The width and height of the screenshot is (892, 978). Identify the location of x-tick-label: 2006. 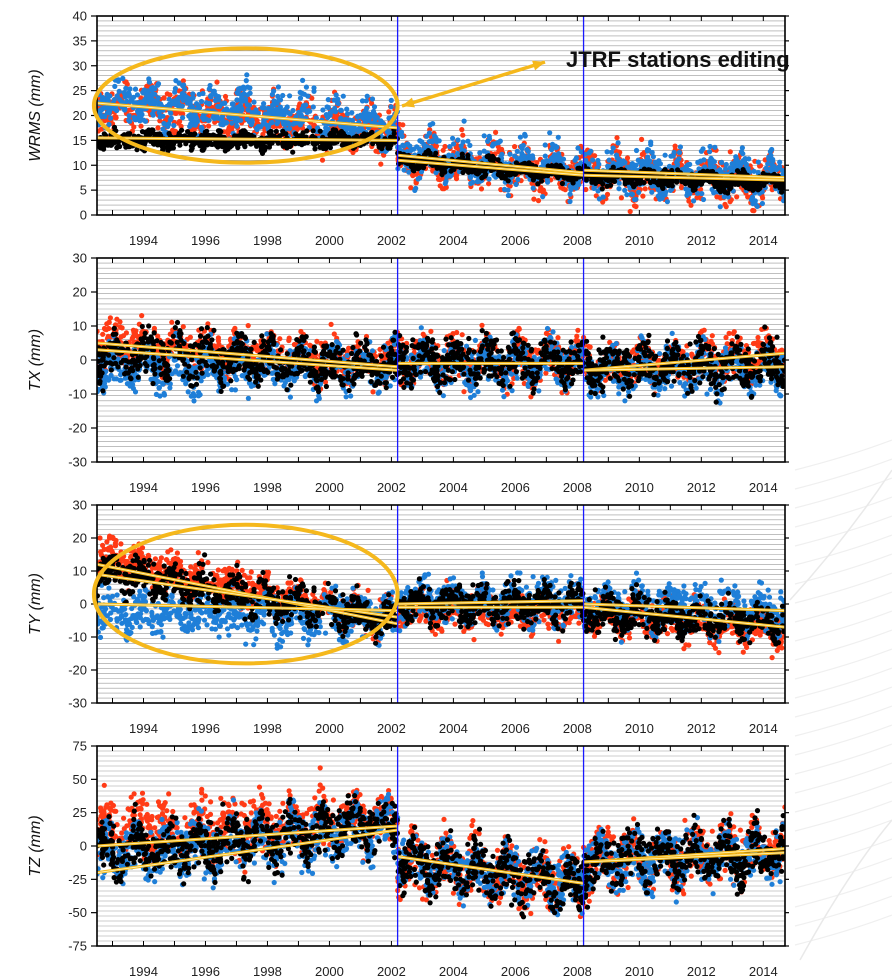
(515, 240).